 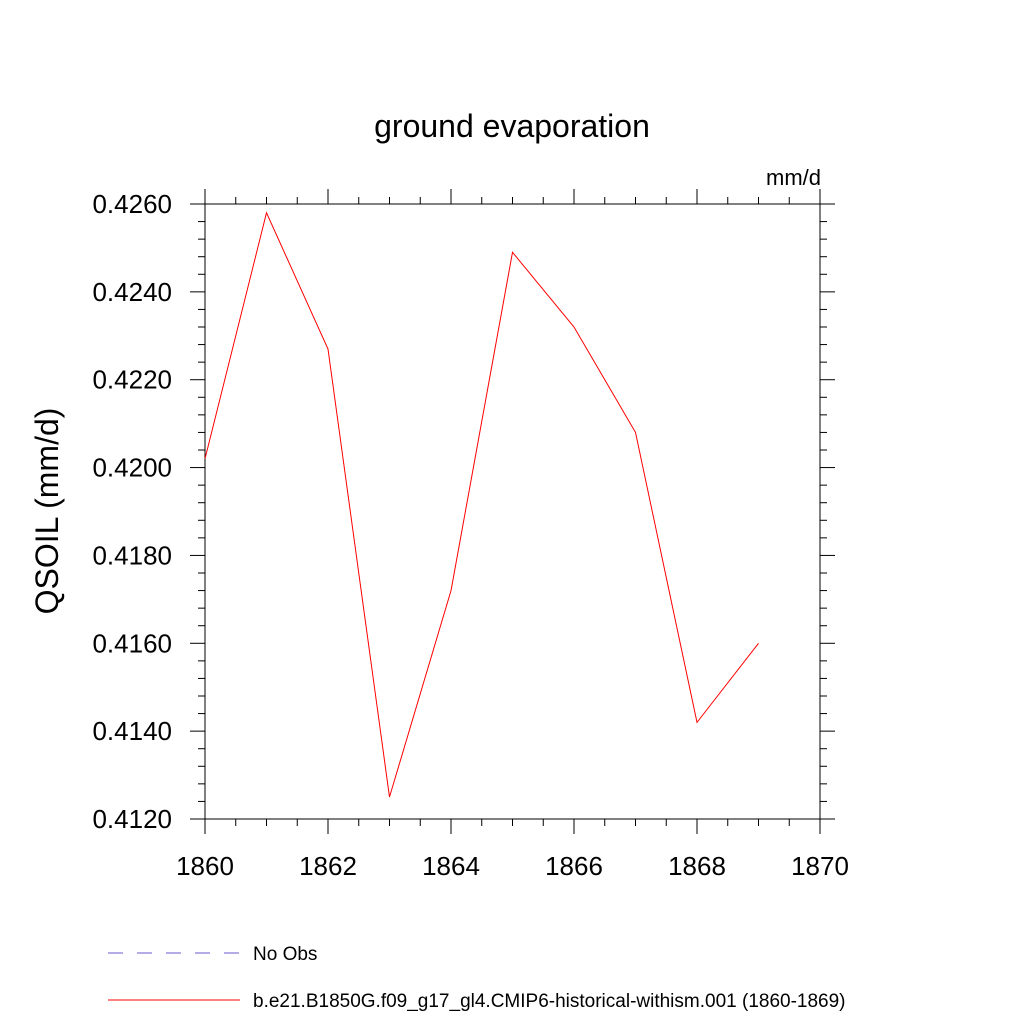 What do you see at coordinates (47, 511) in the screenshot?
I see `y-axis-label: QSOIL (mm/d)` at bounding box center [47, 511].